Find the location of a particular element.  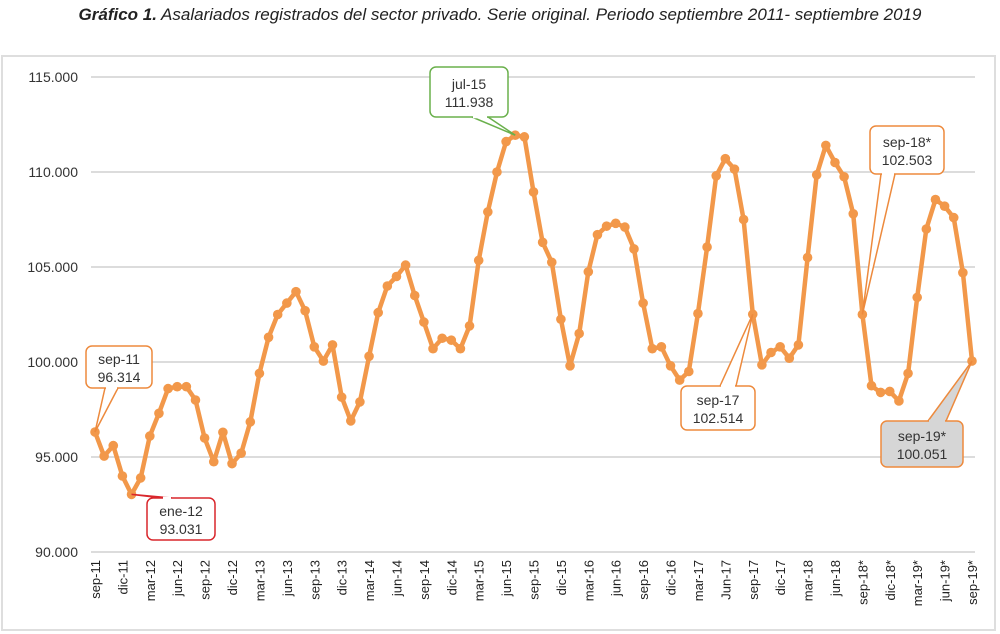

x-tick-label: dic-16 is located at coordinates (671, 577).